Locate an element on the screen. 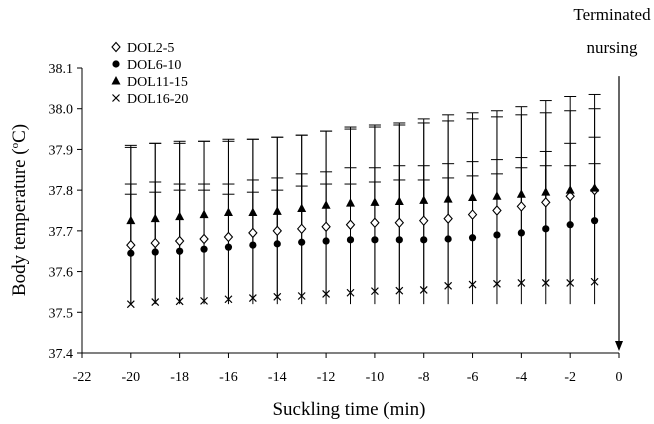 Image resolution: width=654 pixels, height=424 pixels. y-tick-label: 37.9 is located at coordinates (61, 150).